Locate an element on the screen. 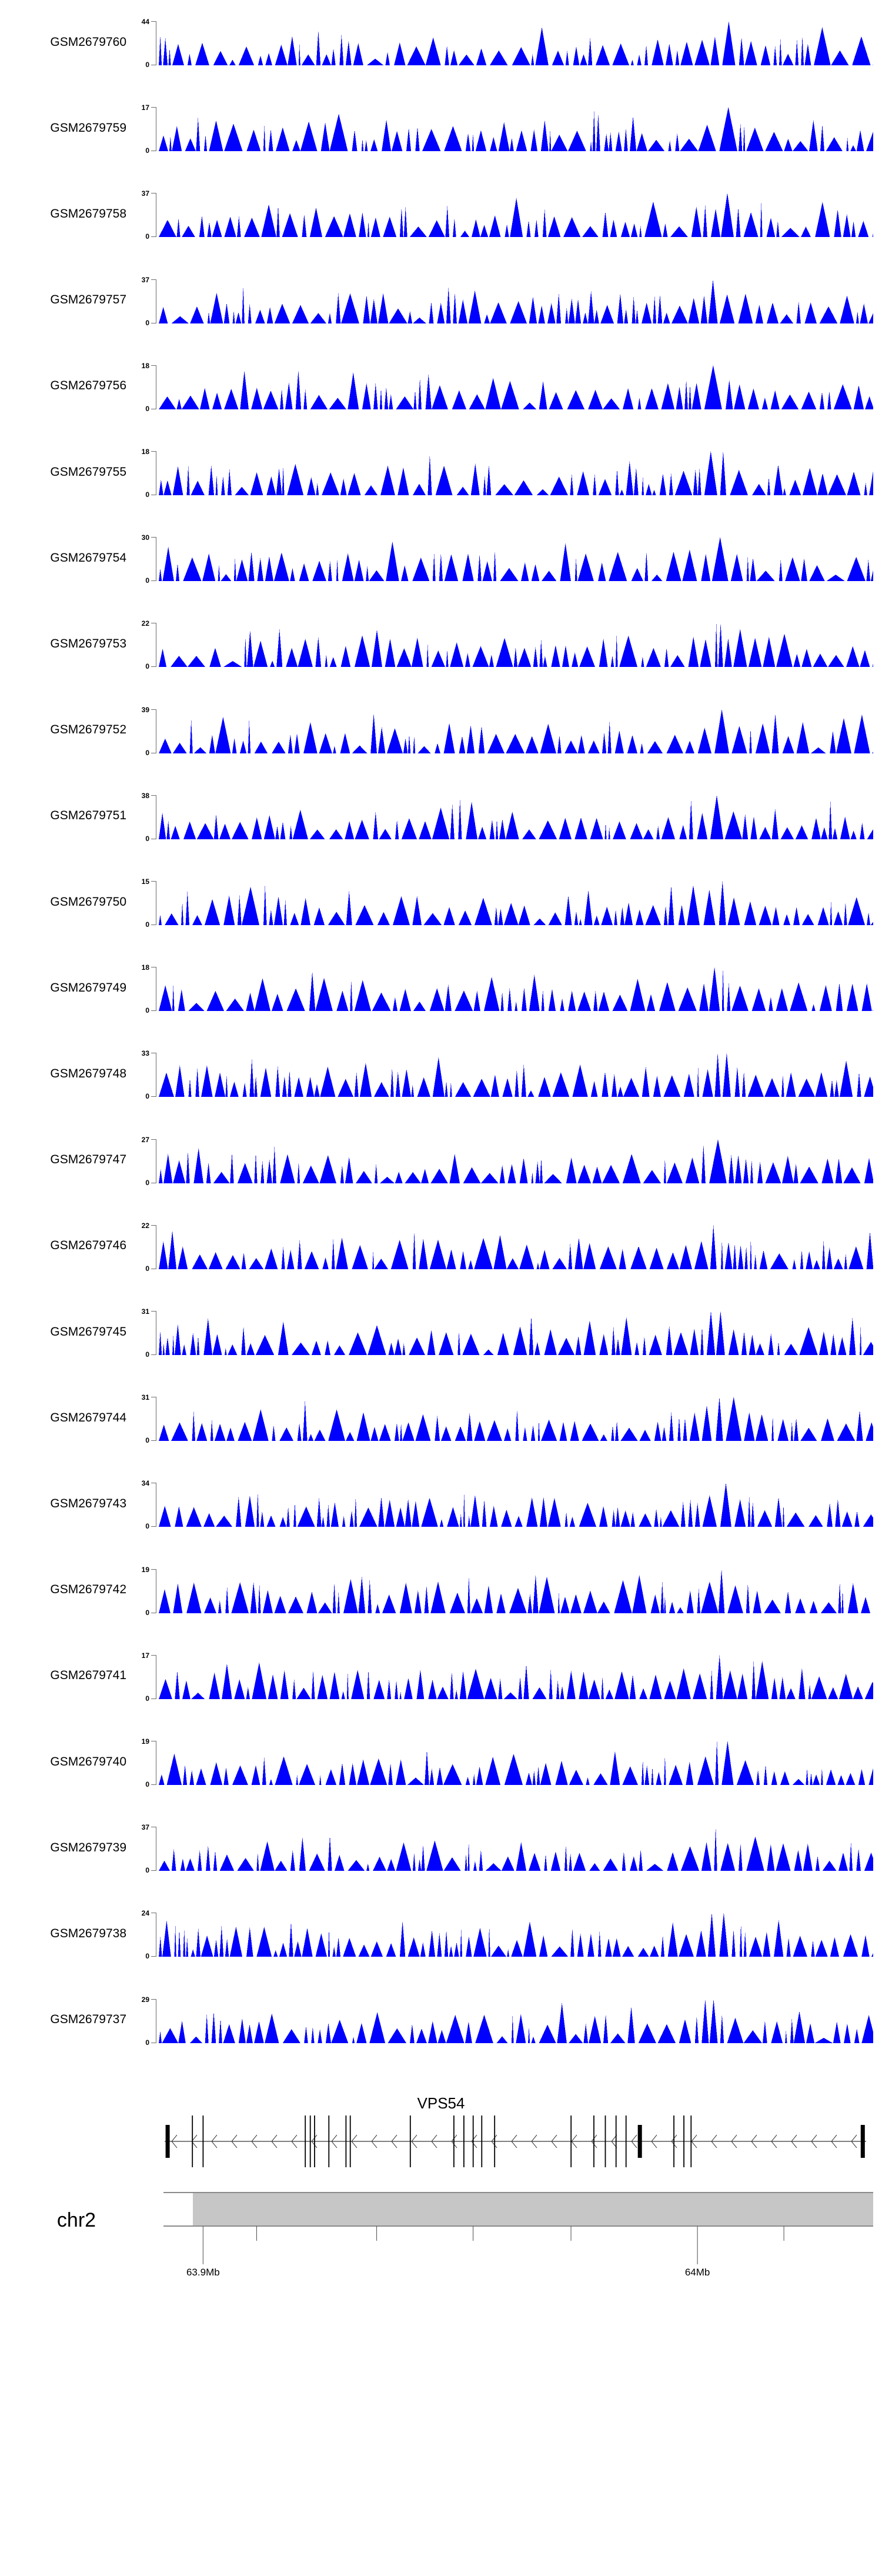 The width and height of the screenshot is (882, 2576). coverage-track: GSM2679758 37 0 is located at coordinates (441, 215).